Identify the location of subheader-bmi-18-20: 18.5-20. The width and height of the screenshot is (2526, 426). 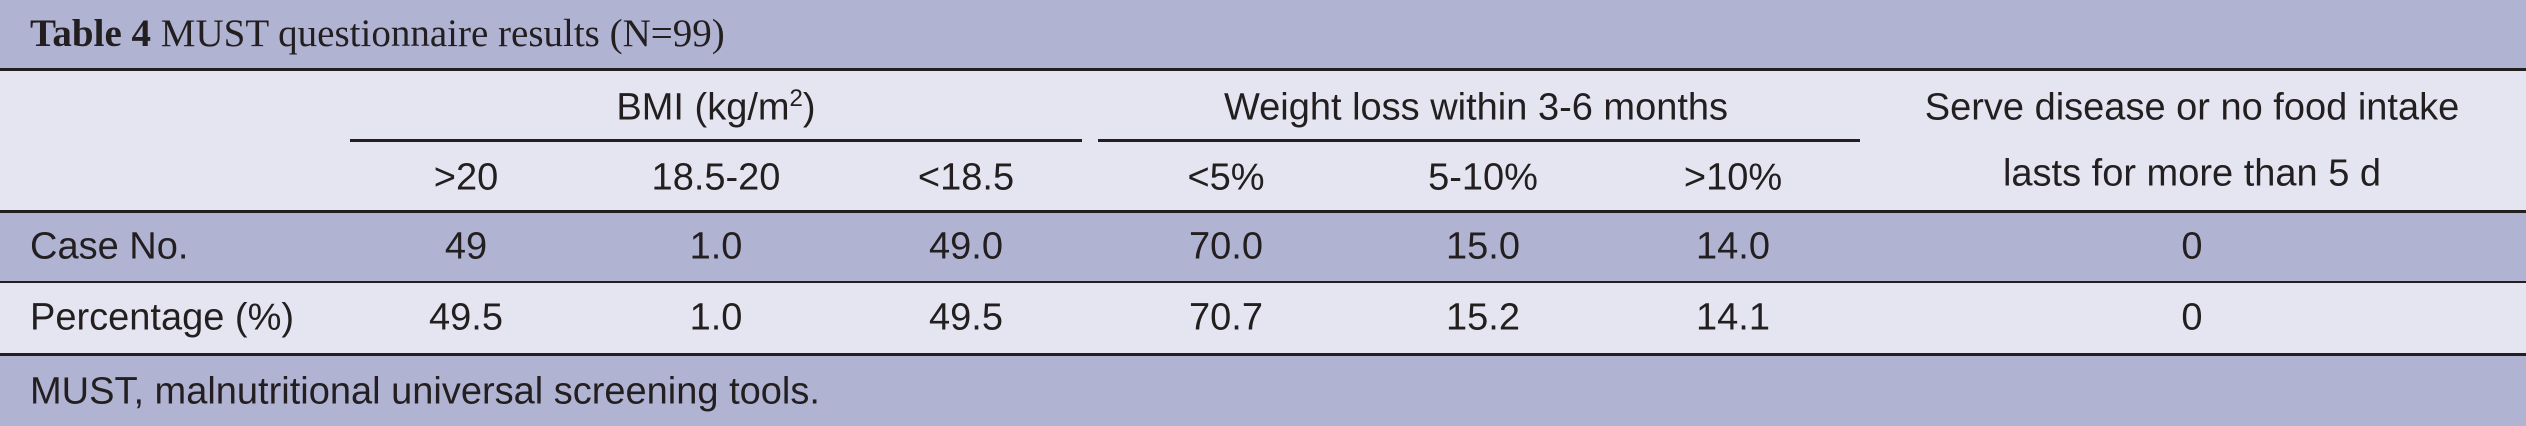
(716, 177).